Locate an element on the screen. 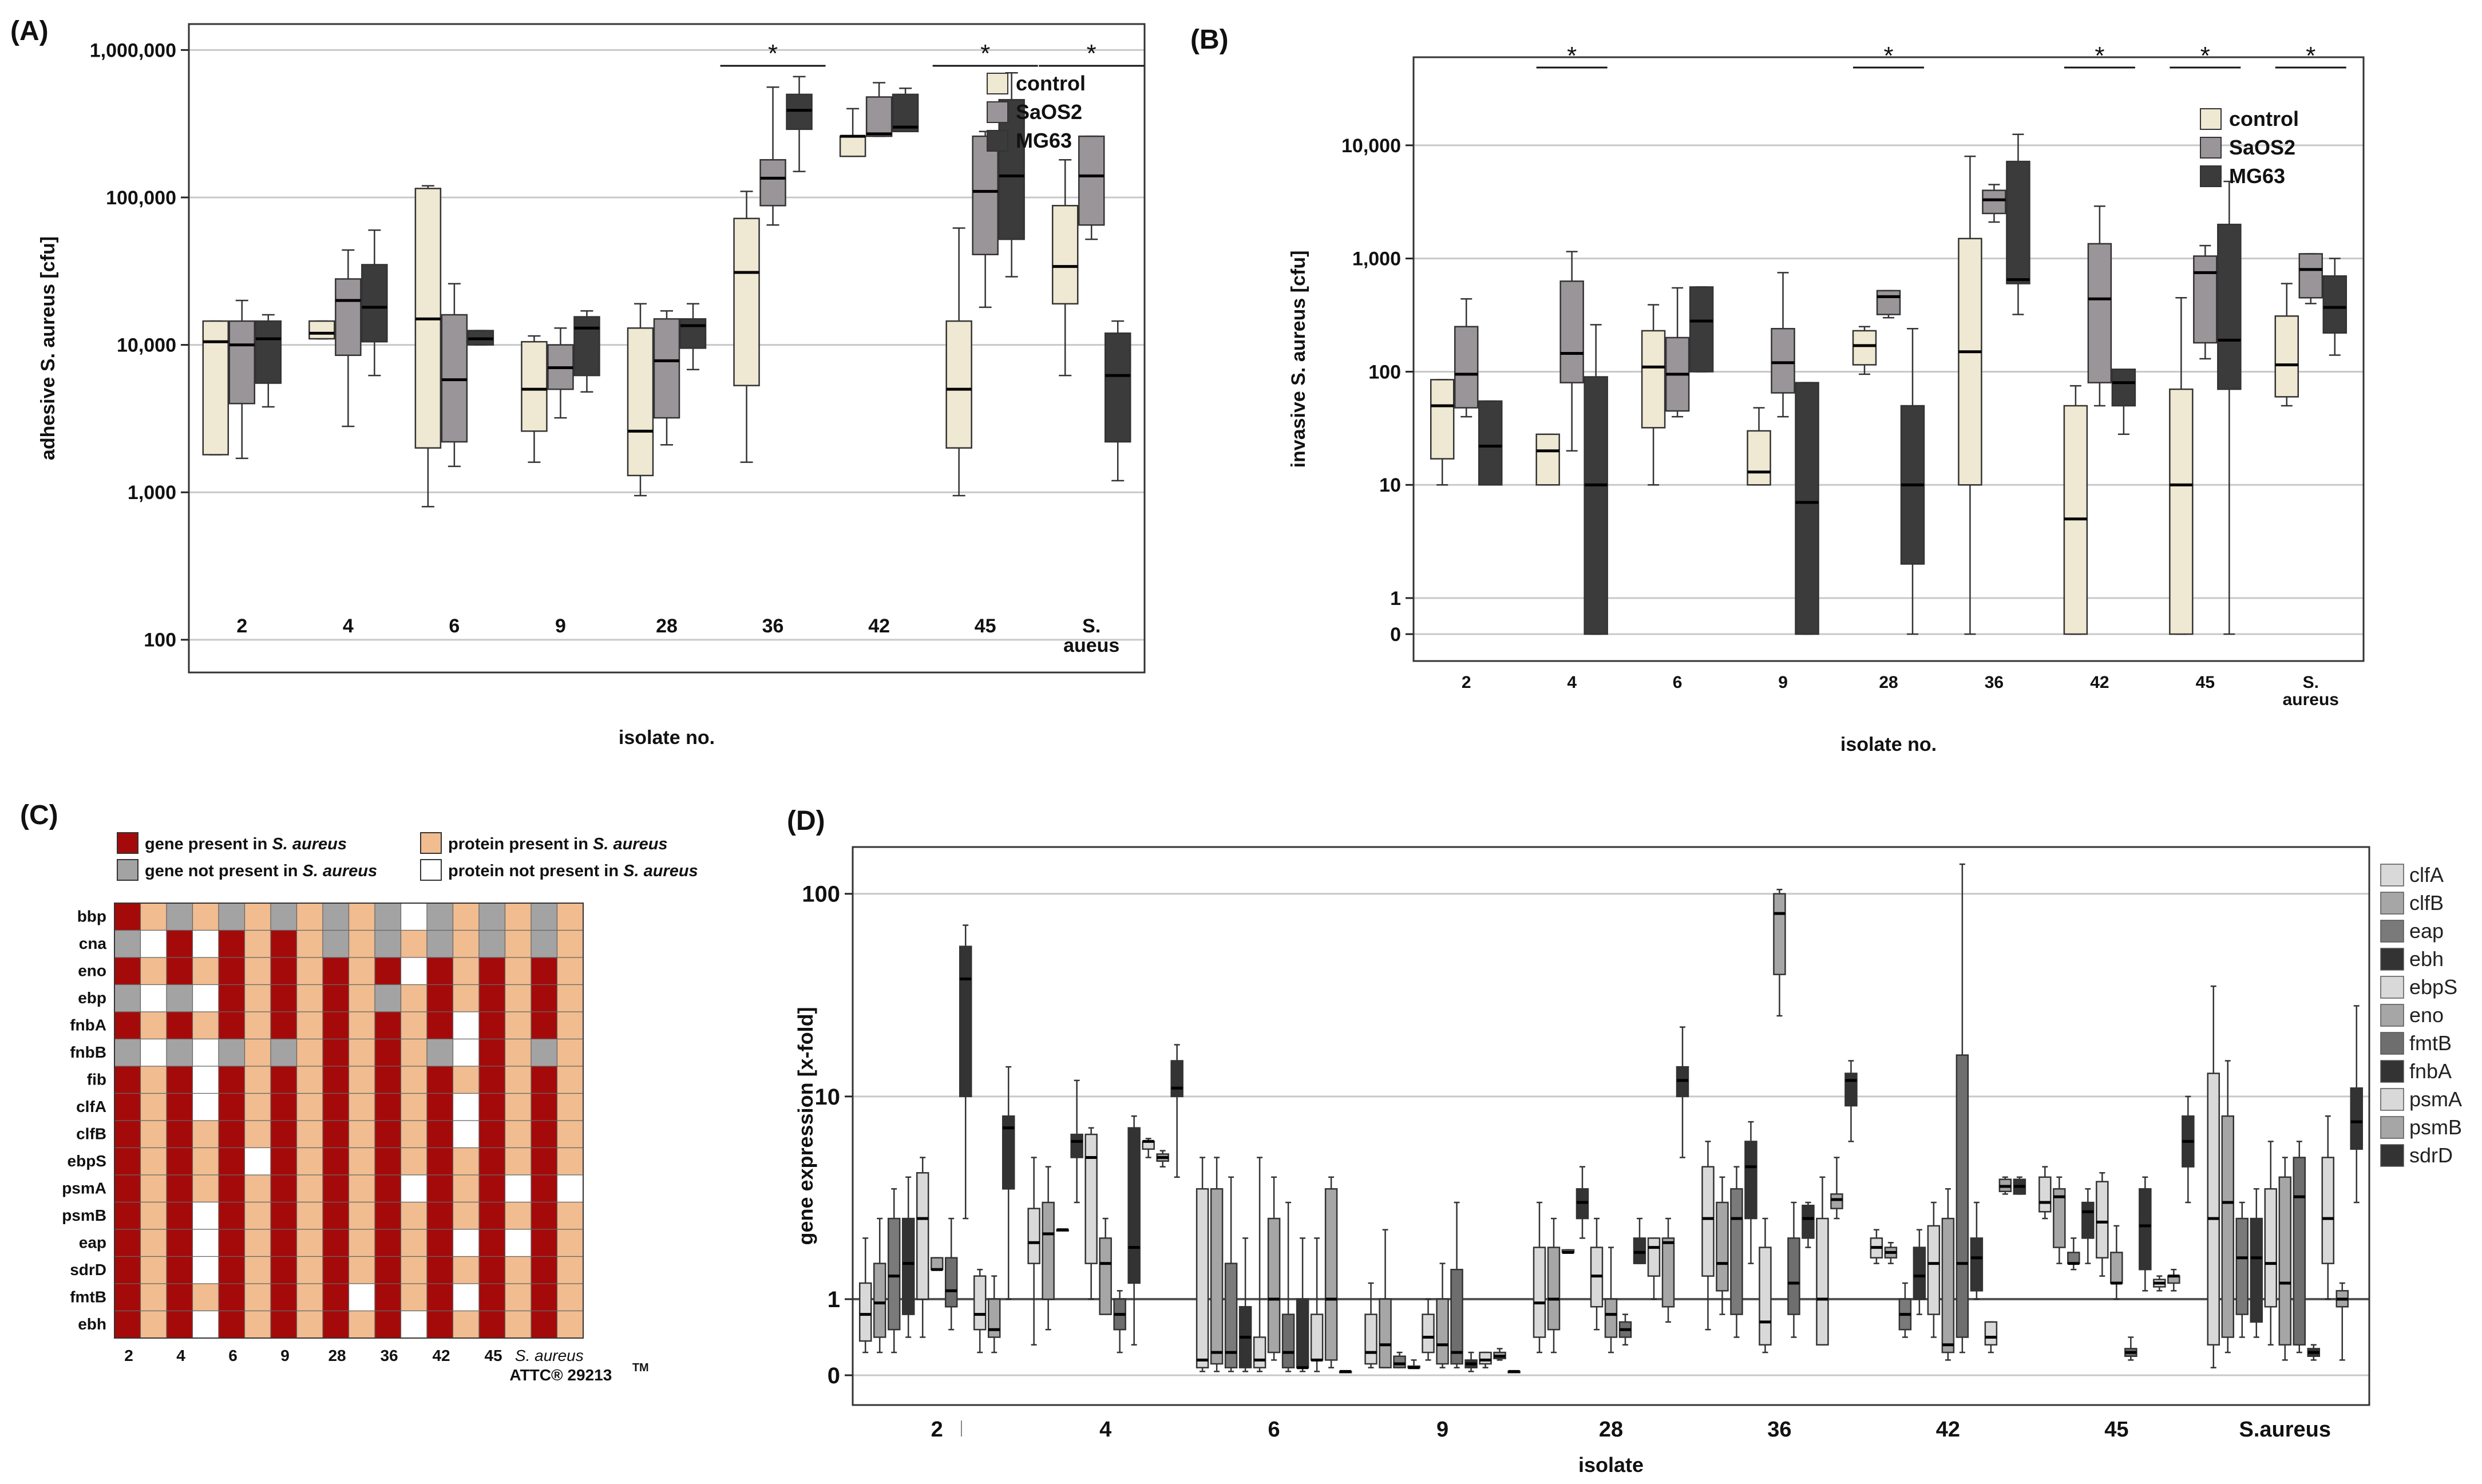 The width and height of the screenshot is (2482, 1484). box-sdrD-S.aureus is located at coordinates (2357, 1104).